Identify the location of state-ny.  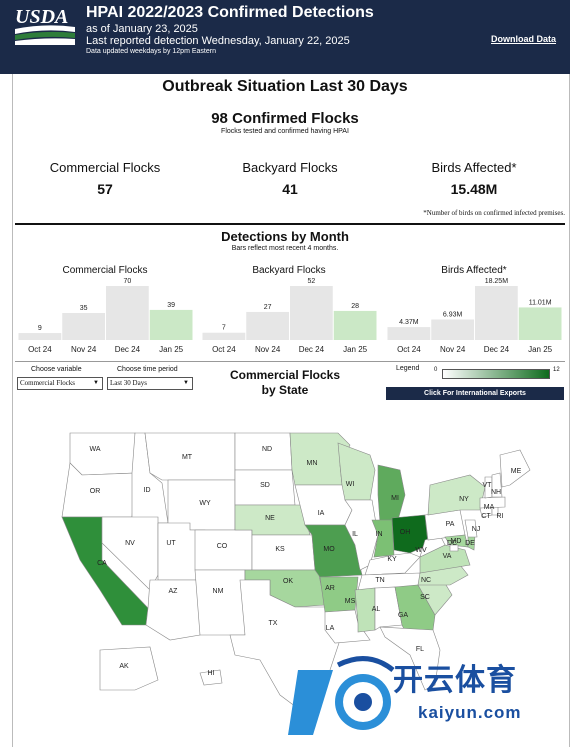
(456, 495).